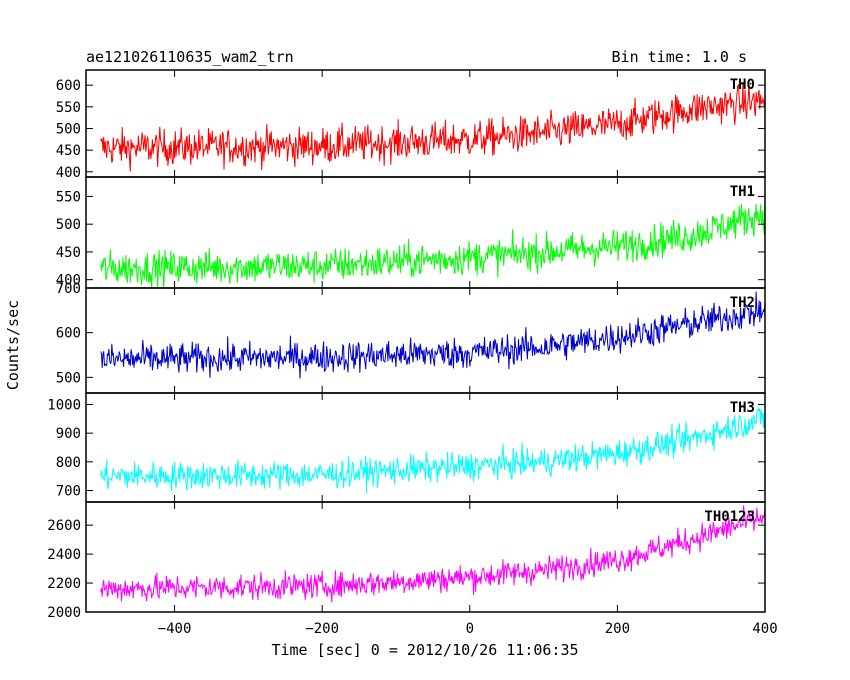  I want to click on x-tick-label: 400, so click(764, 629).